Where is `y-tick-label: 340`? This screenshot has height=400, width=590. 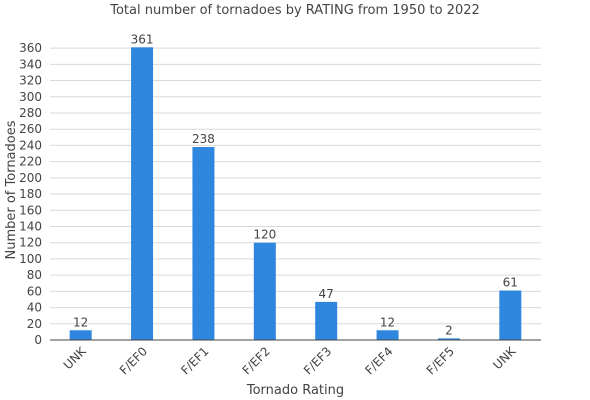
y-tick-label: 340 is located at coordinates (30, 64).